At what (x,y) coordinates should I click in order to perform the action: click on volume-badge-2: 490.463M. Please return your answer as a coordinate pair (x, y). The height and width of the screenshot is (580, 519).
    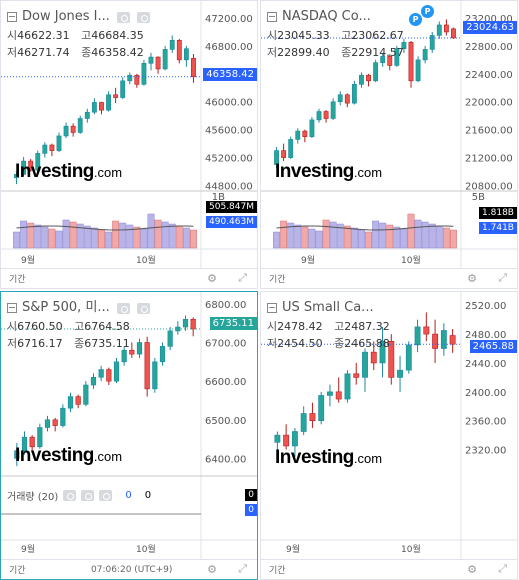
    Looking at the image, I should click on (231, 222).